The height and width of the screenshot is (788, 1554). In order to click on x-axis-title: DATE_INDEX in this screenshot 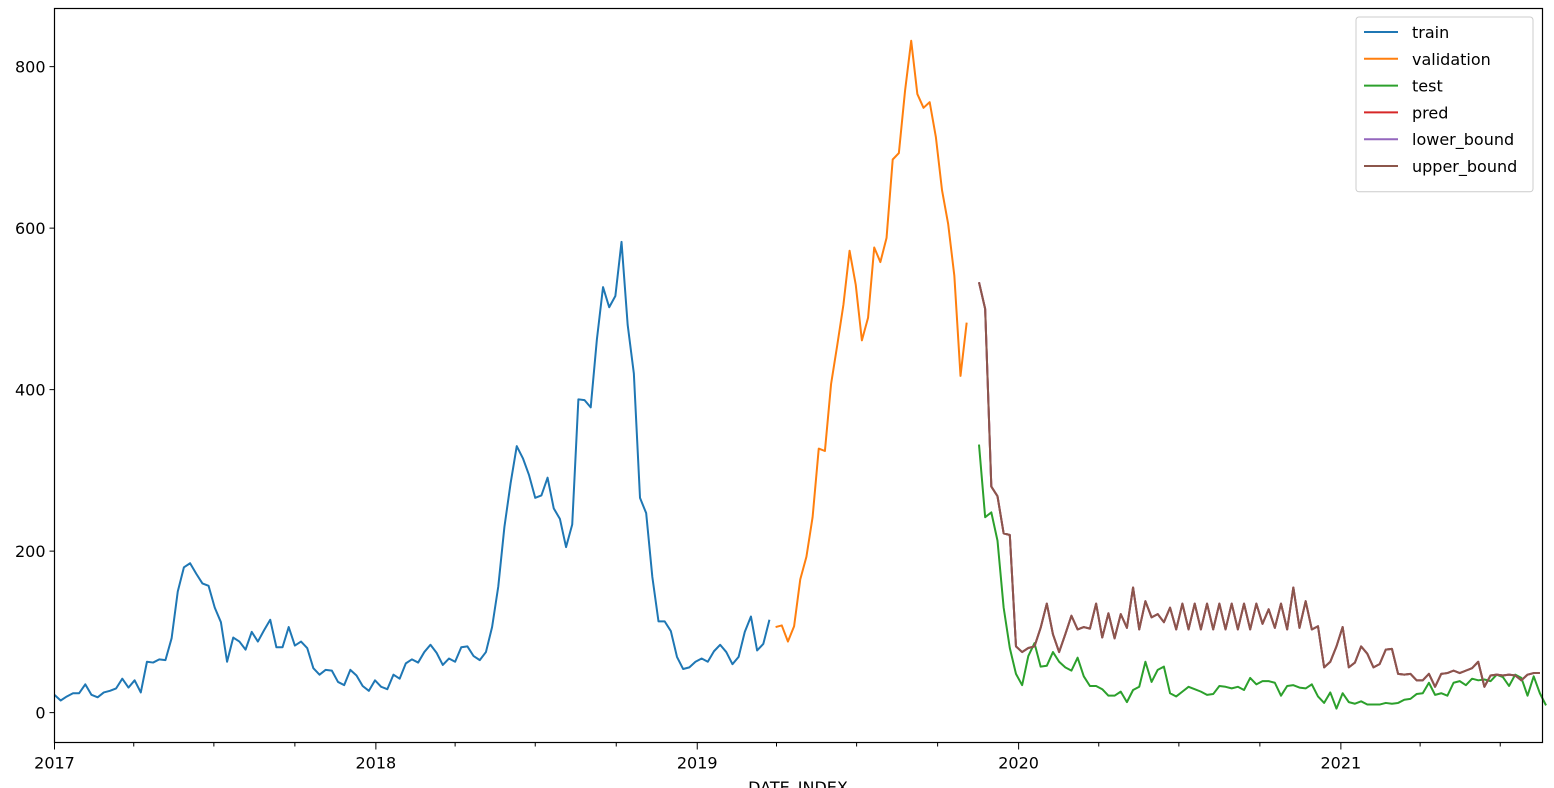, I will do `click(798, 783)`.